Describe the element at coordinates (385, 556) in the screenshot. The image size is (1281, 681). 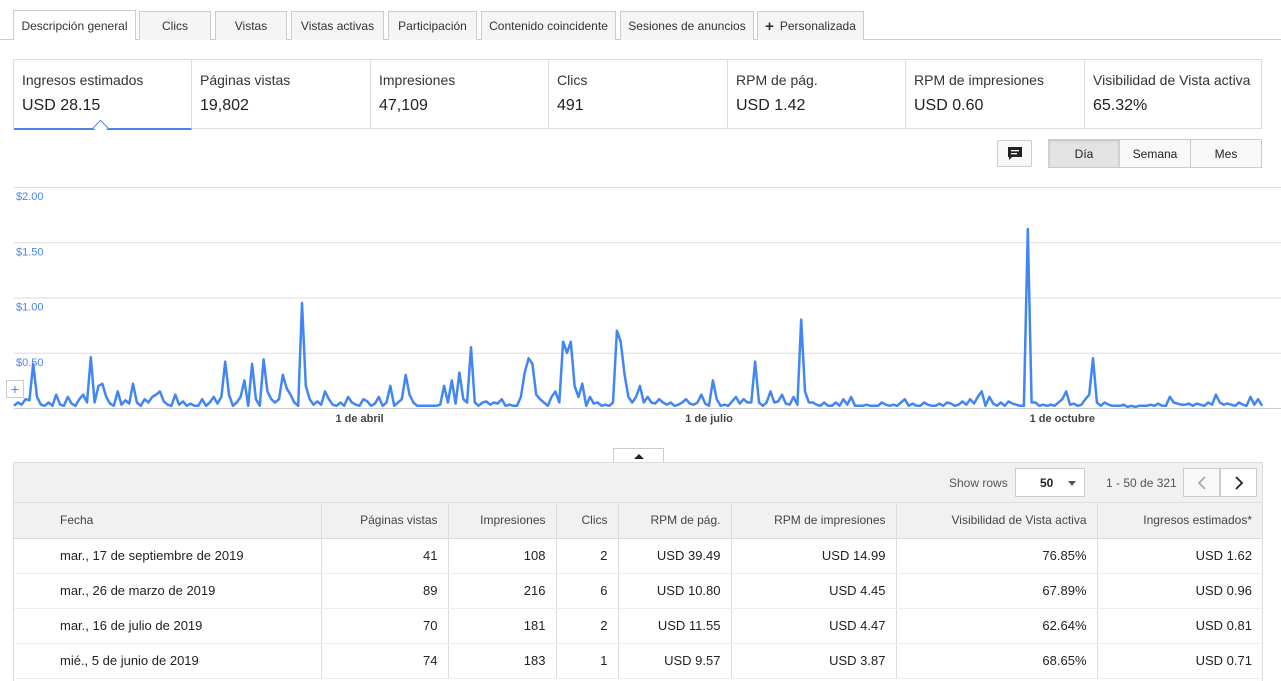
I see `cell-paginas-vistas: 41` at that location.